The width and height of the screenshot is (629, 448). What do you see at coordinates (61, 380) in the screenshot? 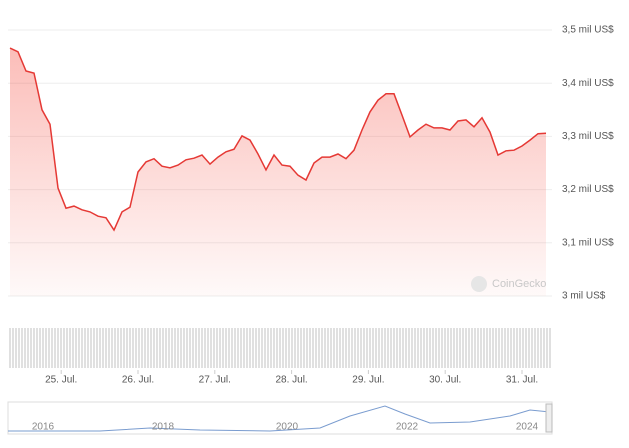
I see `x-tick-label: 25. Jul.` at bounding box center [61, 380].